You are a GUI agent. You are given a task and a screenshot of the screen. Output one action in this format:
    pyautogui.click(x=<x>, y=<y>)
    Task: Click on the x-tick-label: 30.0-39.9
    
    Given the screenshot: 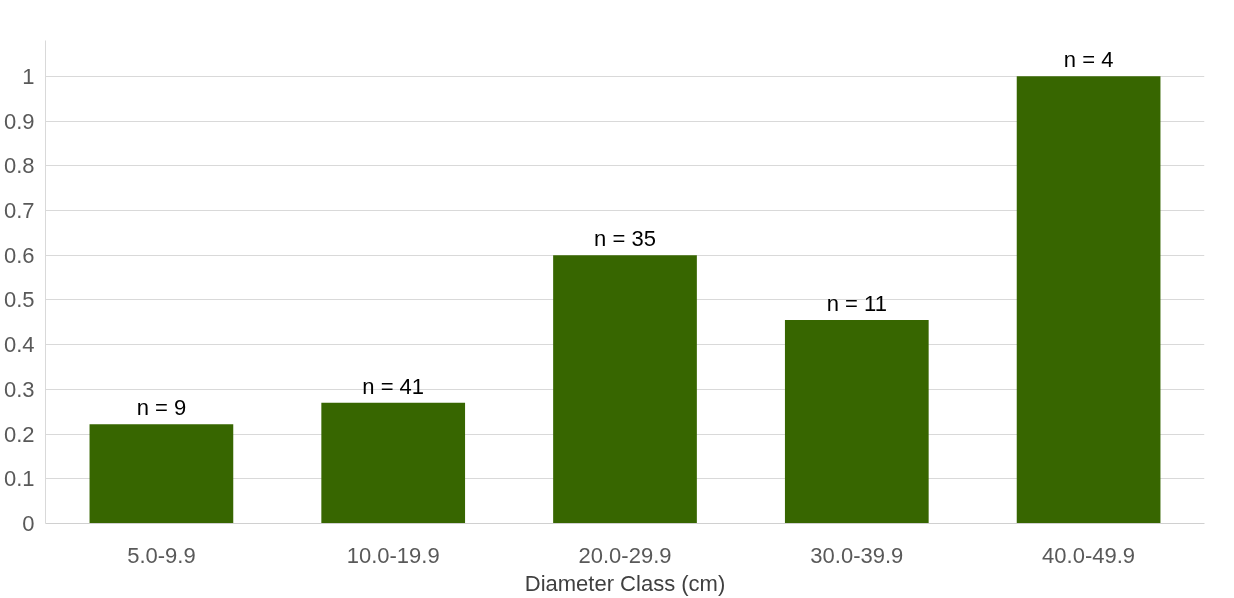 What is the action you would take?
    pyautogui.click(x=857, y=555)
    